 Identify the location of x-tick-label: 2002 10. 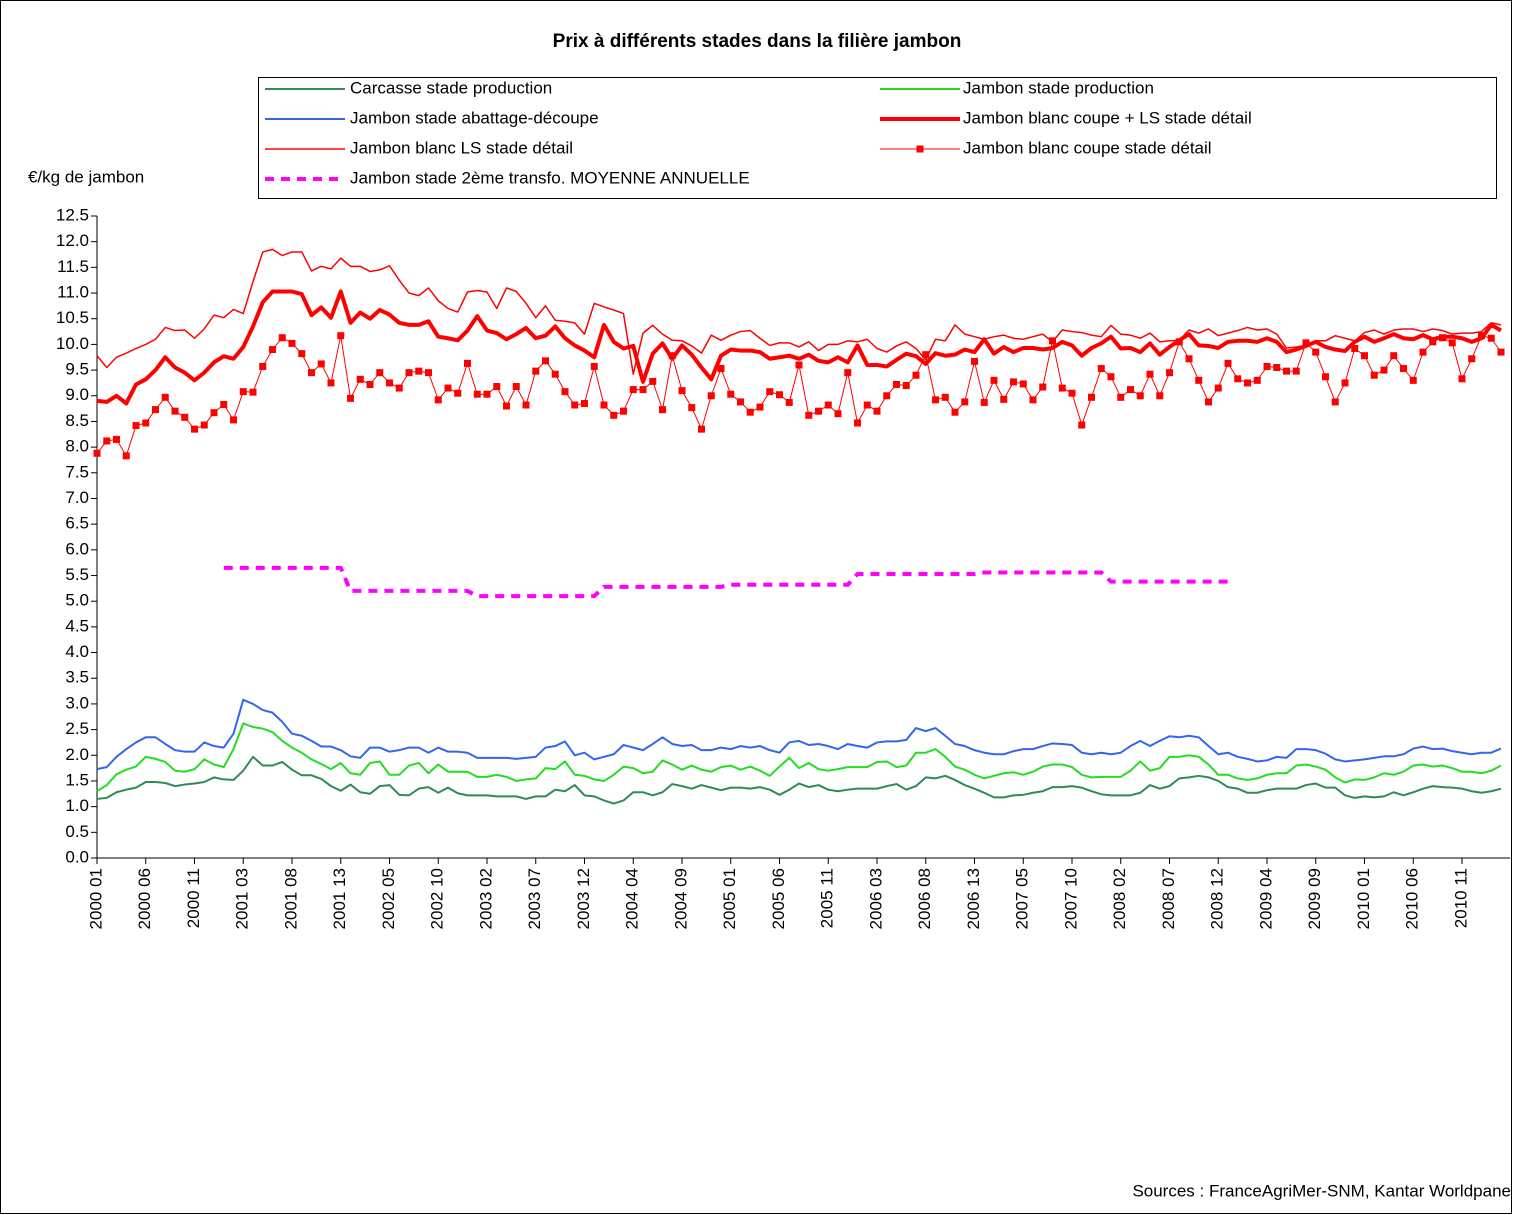
(437, 898).